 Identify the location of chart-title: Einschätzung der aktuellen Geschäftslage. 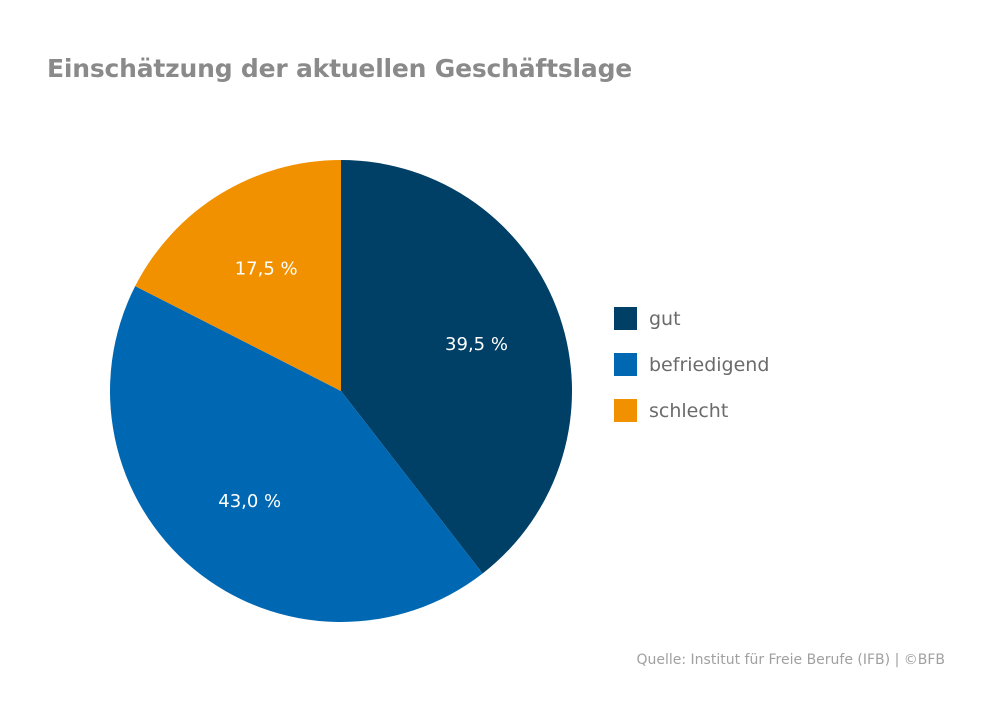
(340, 68).